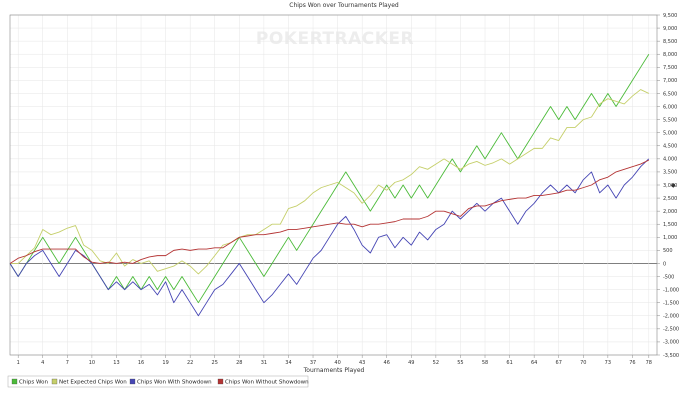  Describe the element at coordinates (67, 363) in the screenshot. I see `x-tick-label: 7` at that location.